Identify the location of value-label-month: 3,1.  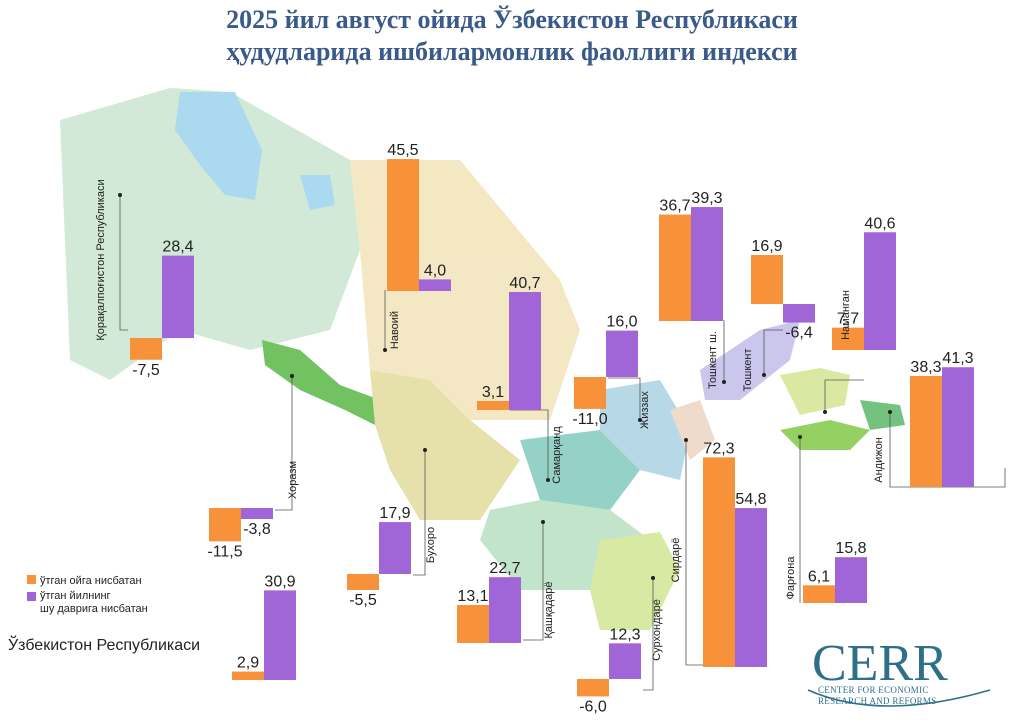
(493, 392).